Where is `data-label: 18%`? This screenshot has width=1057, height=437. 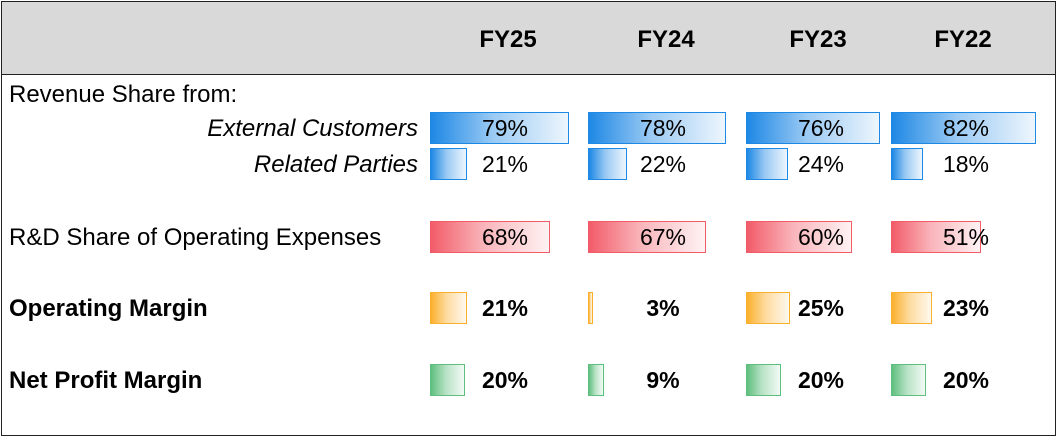
data-label: 18% is located at coordinates (966, 164).